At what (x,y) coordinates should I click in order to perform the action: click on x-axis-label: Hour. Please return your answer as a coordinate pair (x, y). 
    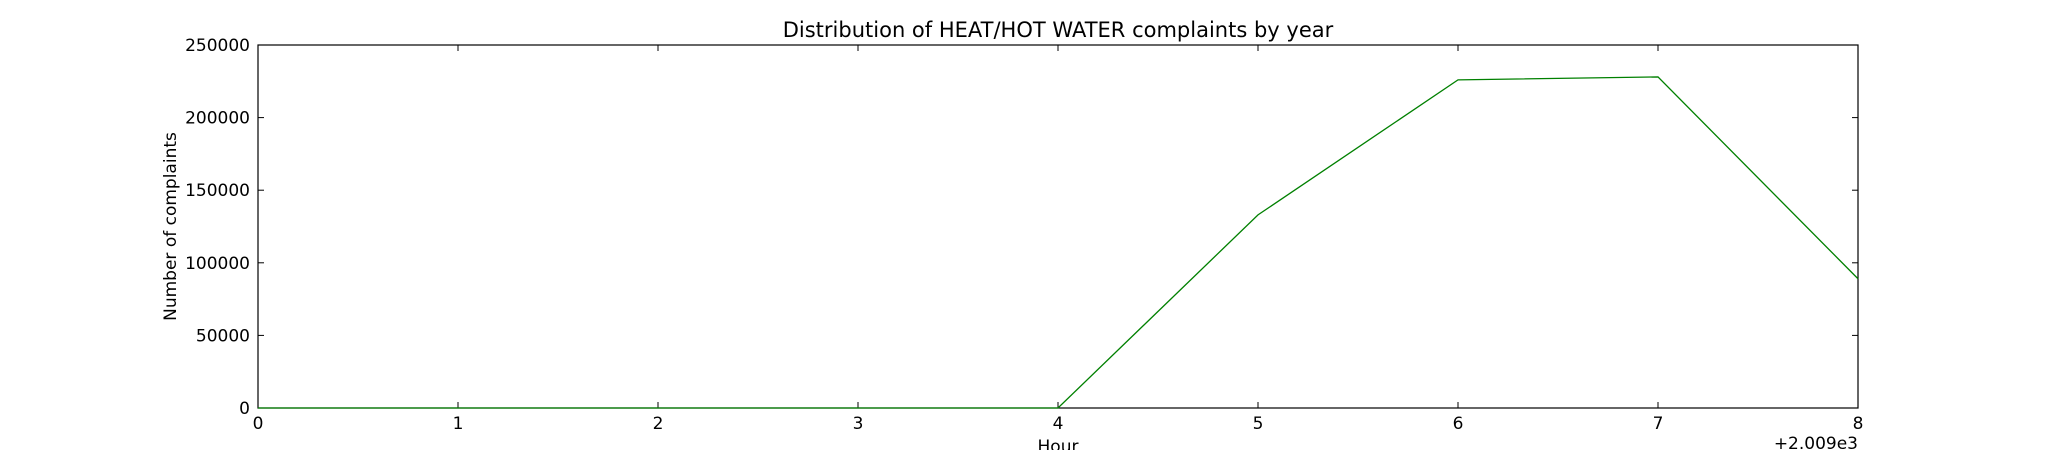
    Looking at the image, I should click on (1058, 443).